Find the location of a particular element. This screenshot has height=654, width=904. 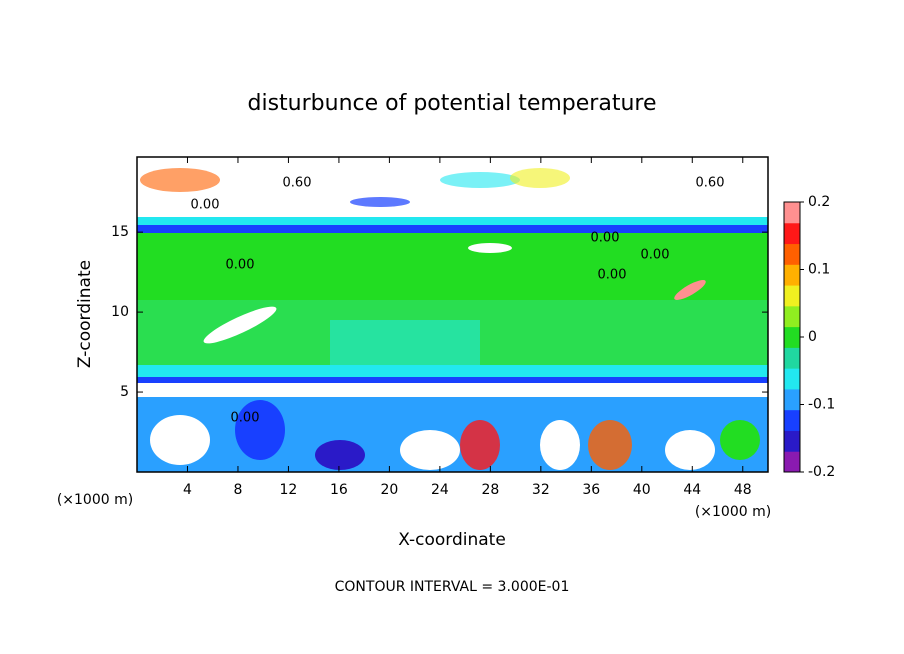

x-tick-label: 8 is located at coordinates (237, 490).